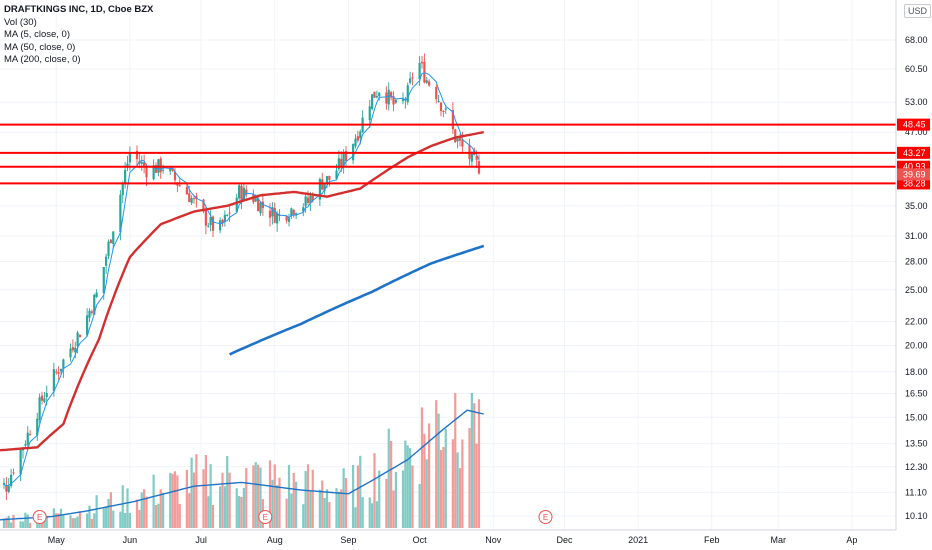  I want to click on time-tick-label: Aug, so click(275, 540).